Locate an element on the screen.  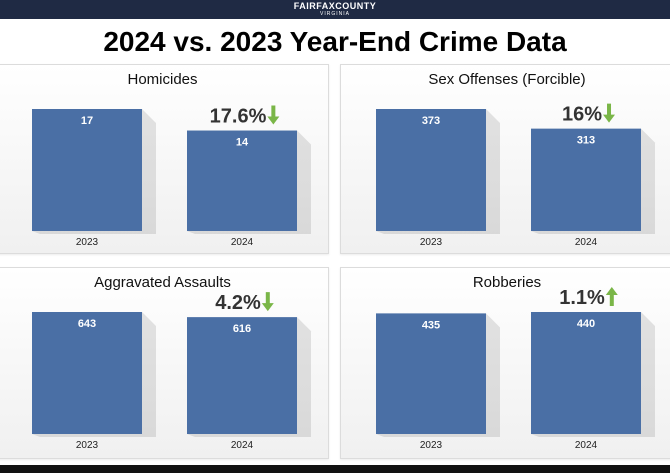
bar-chart-svg: 17 2023 14 2024 17.6% is located at coordinates (171, 176).